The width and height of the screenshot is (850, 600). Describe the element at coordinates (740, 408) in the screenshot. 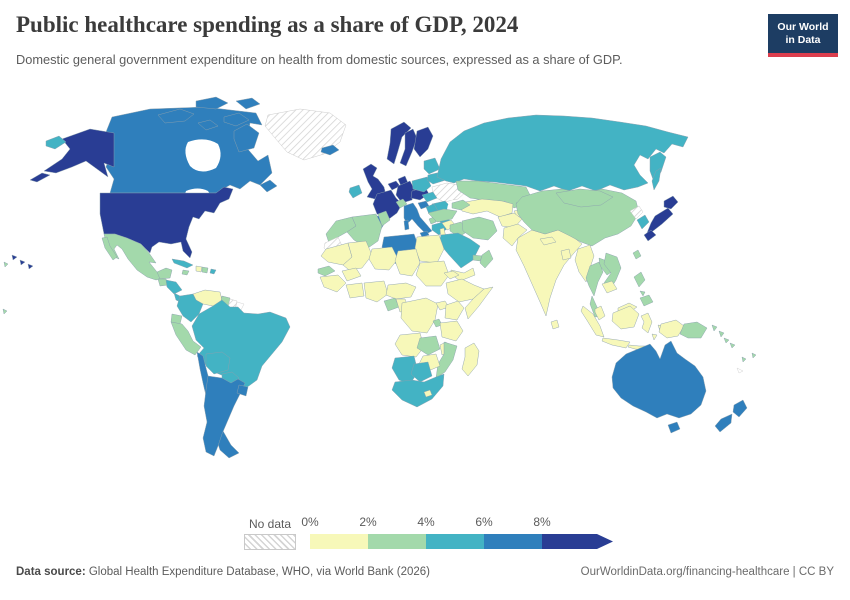

I see `country-new-zealand-north` at that location.